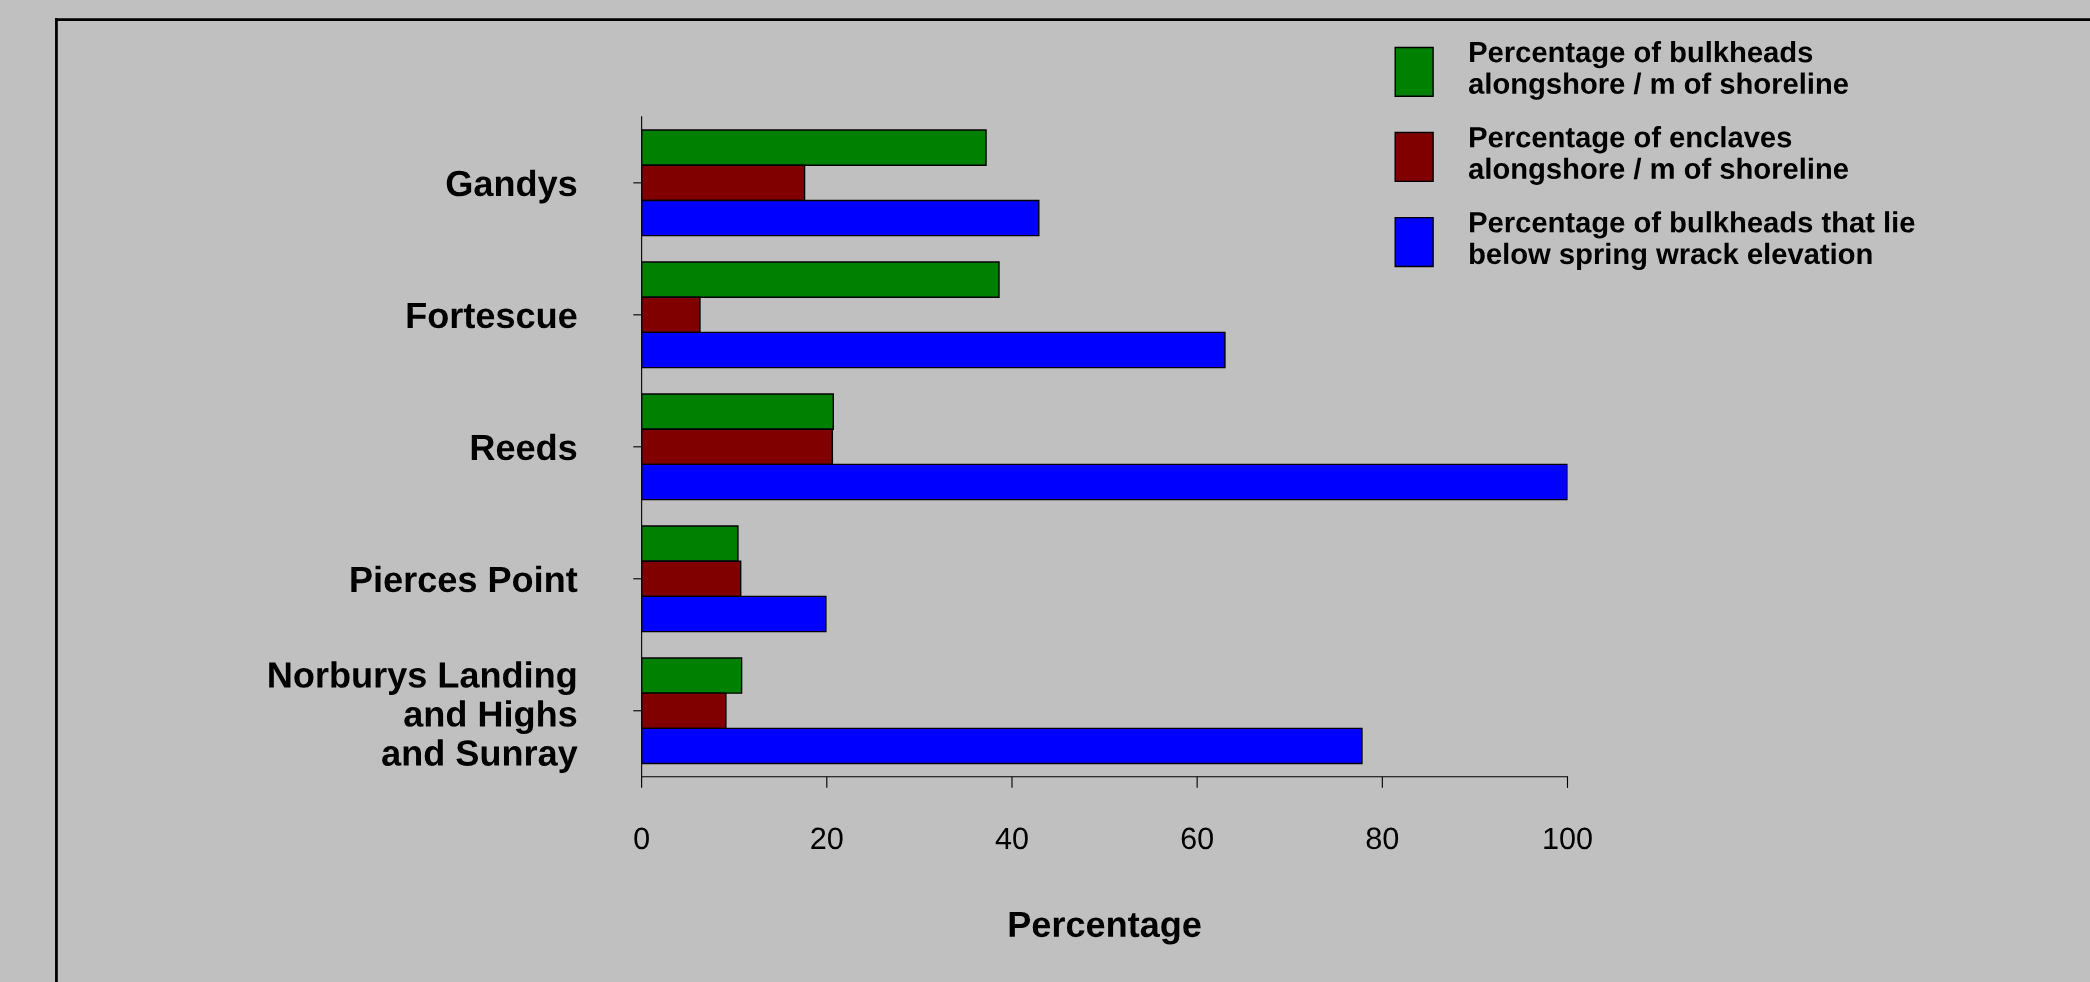 The width and height of the screenshot is (2090, 982). Describe the element at coordinates (1382, 838) in the screenshot. I see `x-tick-label: 80` at that location.